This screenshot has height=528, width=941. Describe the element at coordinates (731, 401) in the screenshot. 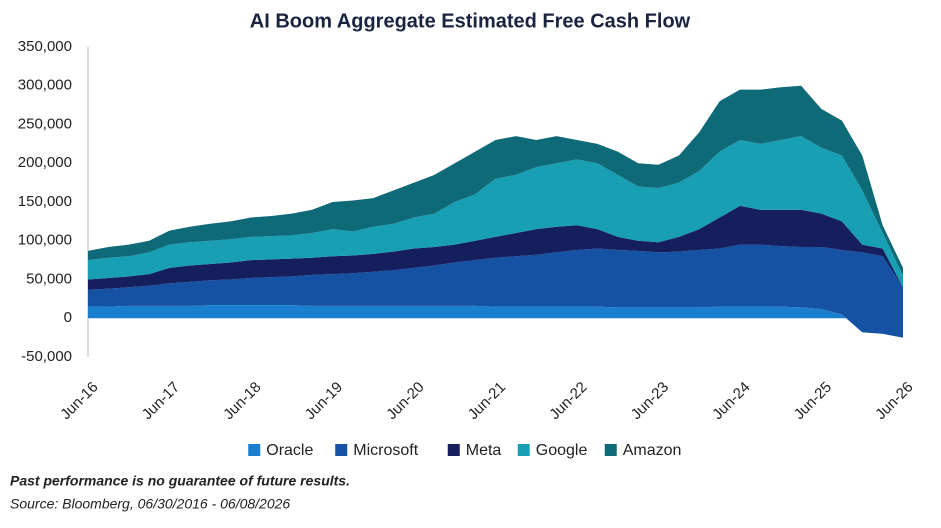

I see `x-tick-label: Jun-24` at that location.